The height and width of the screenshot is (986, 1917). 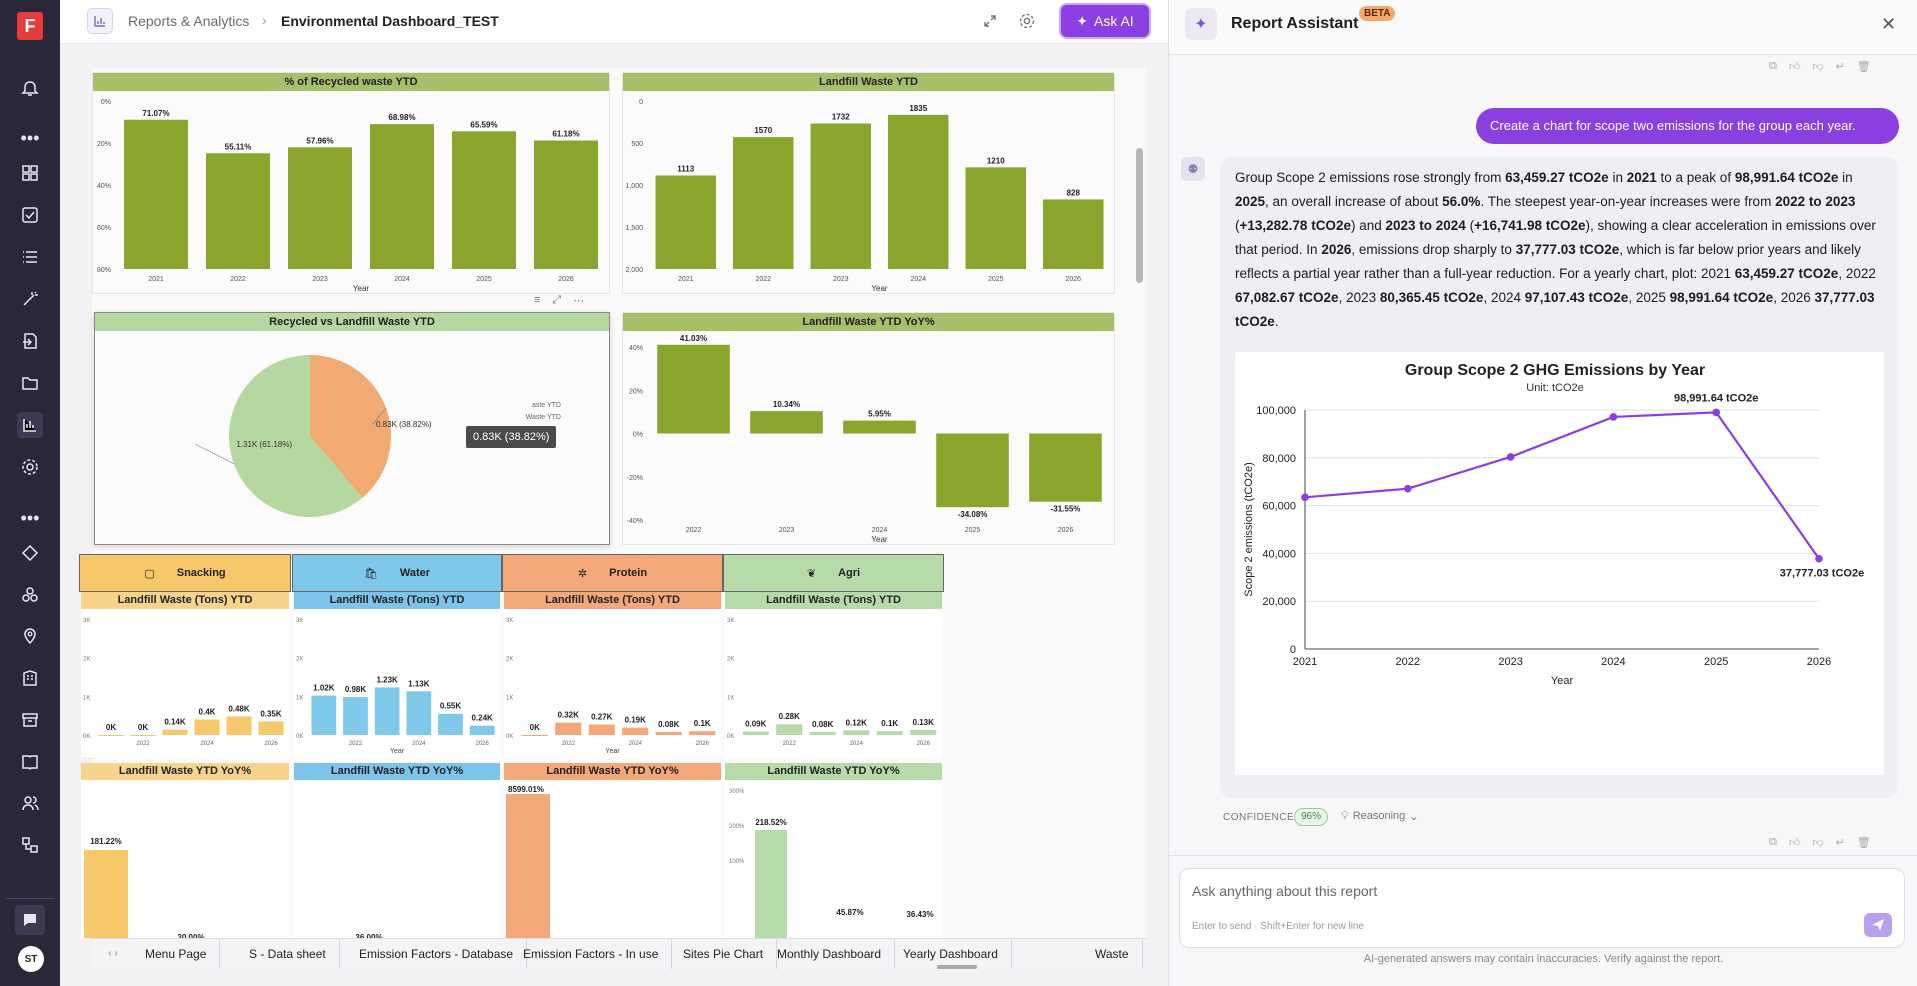 What do you see at coordinates (30, 89) in the screenshot?
I see `bell-icon` at bounding box center [30, 89].